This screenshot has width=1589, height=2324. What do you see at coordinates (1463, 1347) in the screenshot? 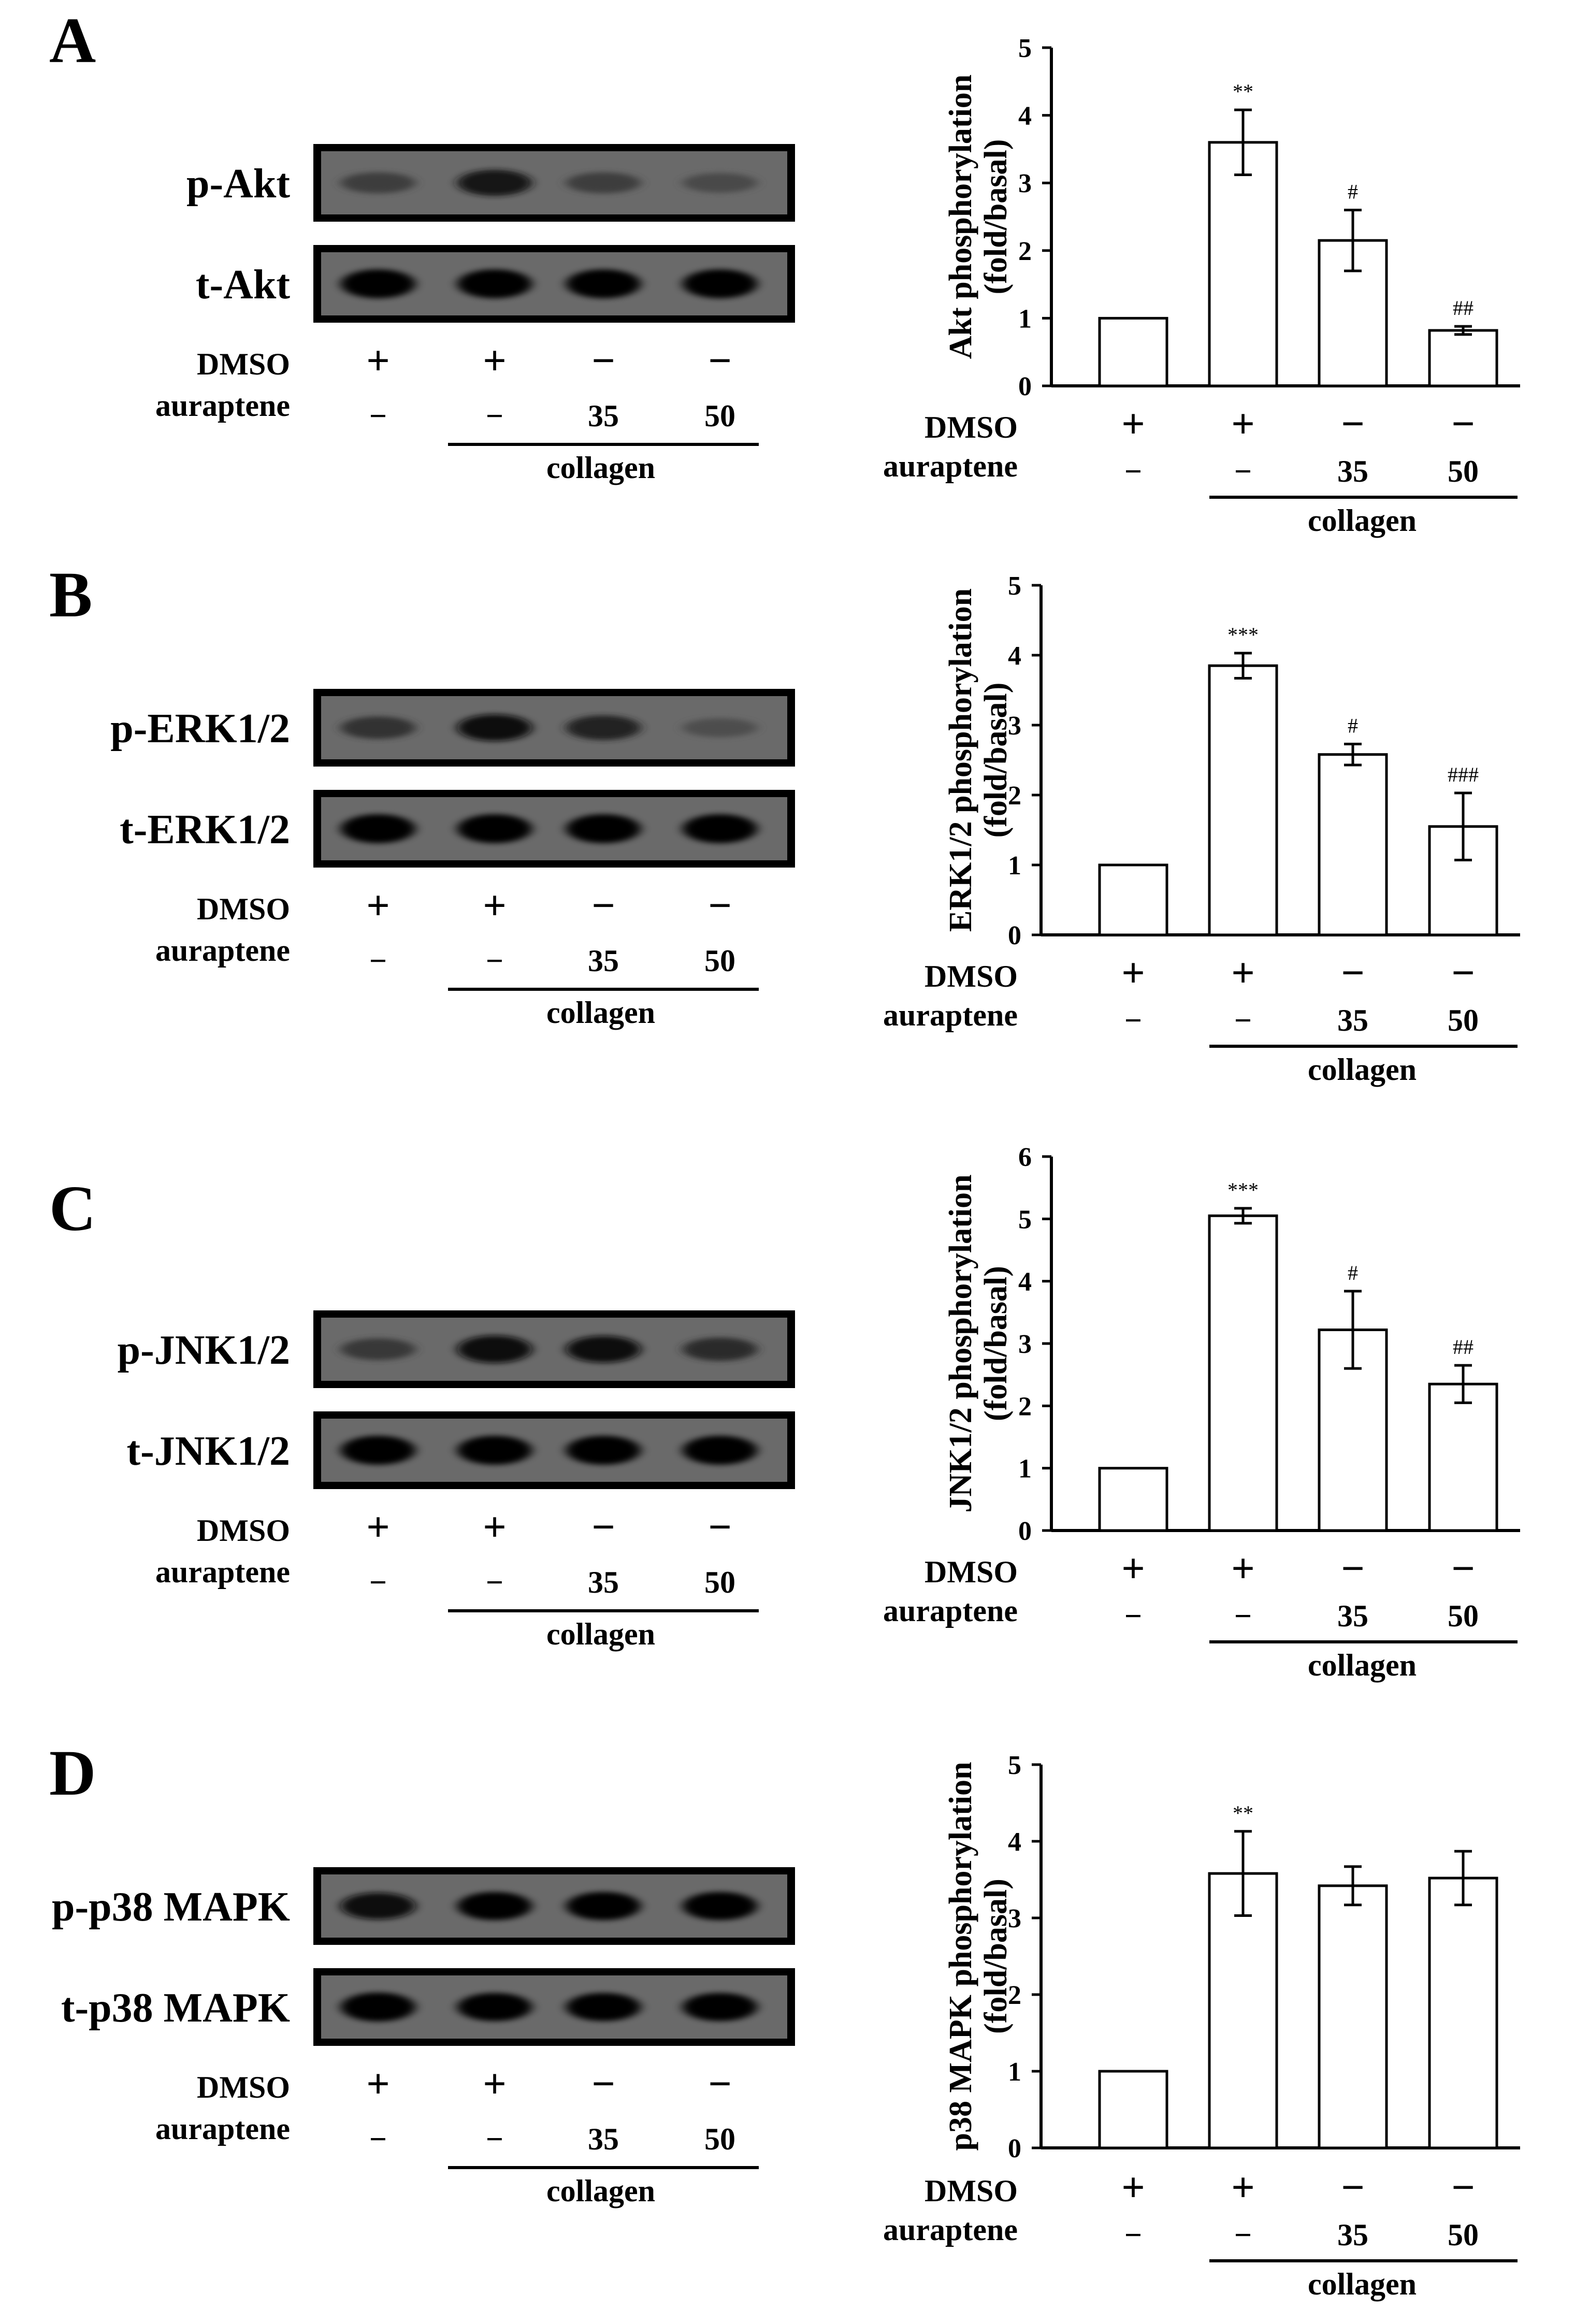
I see `significance-mark: ##` at bounding box center [1463, 1347].